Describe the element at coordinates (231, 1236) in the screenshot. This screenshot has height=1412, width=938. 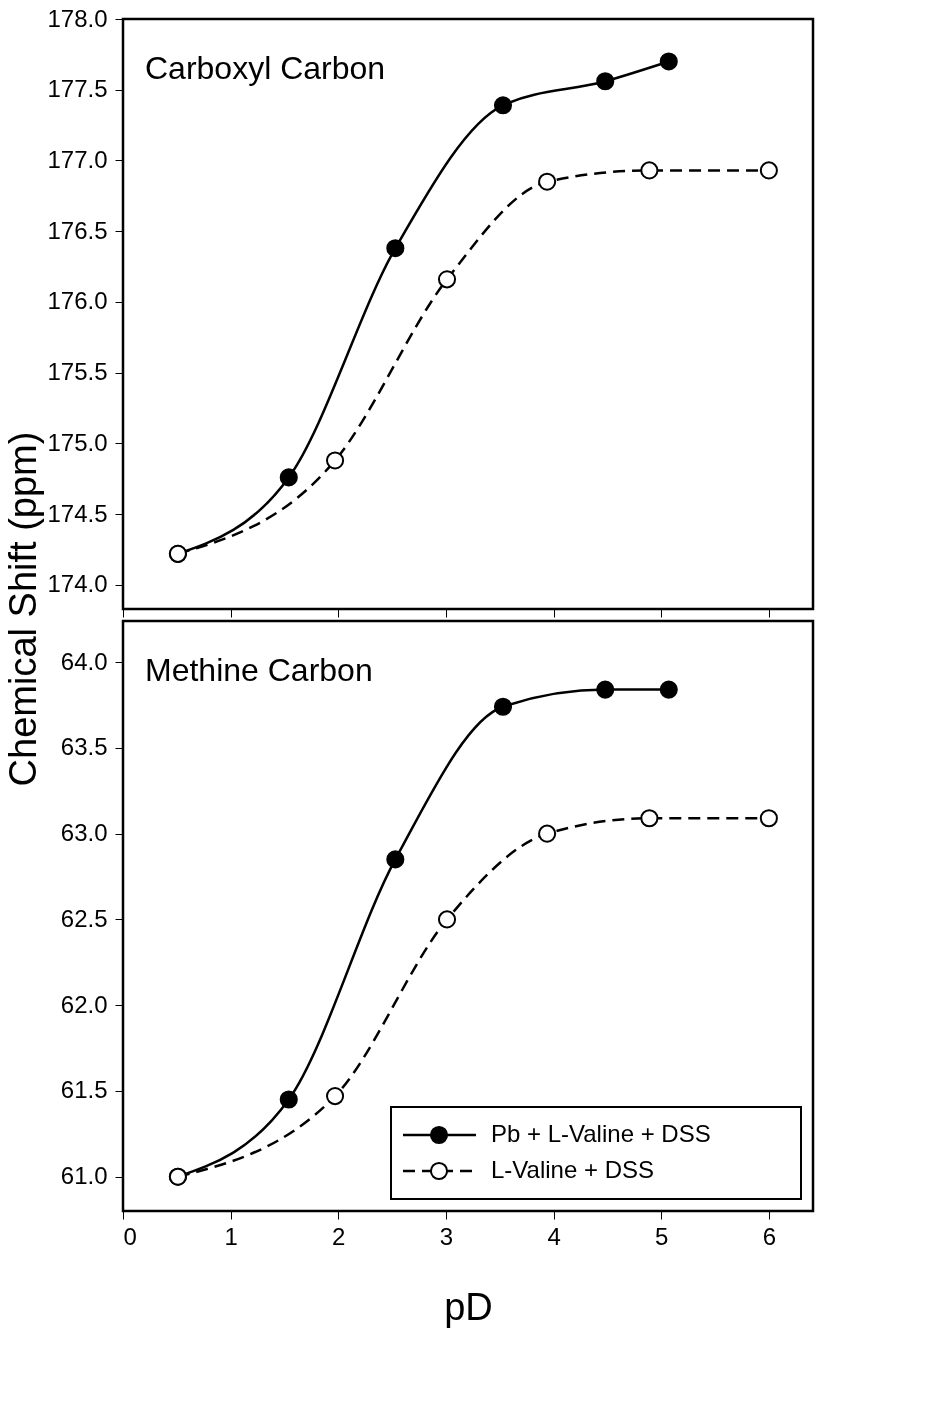
I see `x-tick-label: 1` at that location.